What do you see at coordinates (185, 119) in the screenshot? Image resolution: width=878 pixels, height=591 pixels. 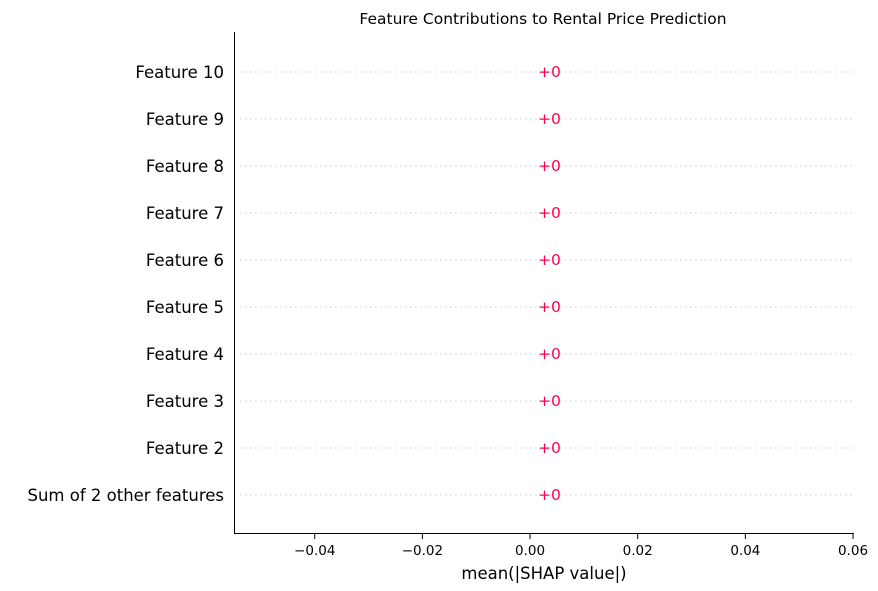 I see `category-label: Feature 9` at bounding box center [185, 119].